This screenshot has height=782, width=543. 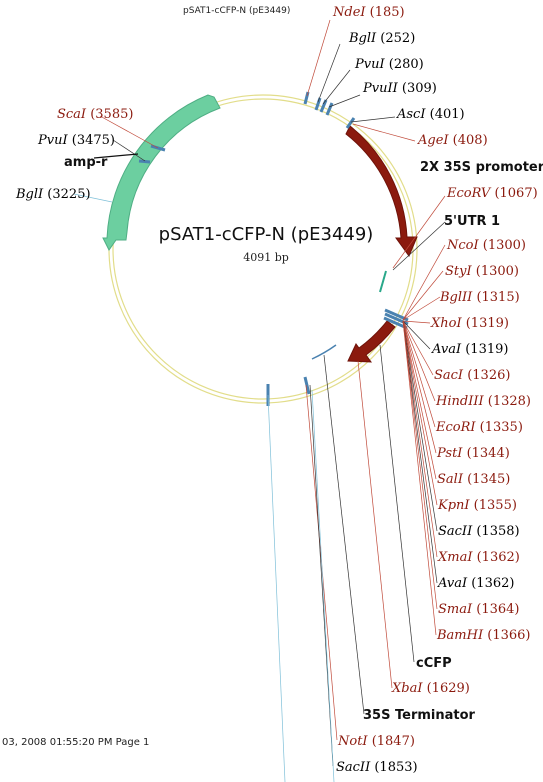 What do you see at coordinates (462, 245) in the screenshot?
I see `site-enzyme-name: NcoI` at bounding box center [462, 245].